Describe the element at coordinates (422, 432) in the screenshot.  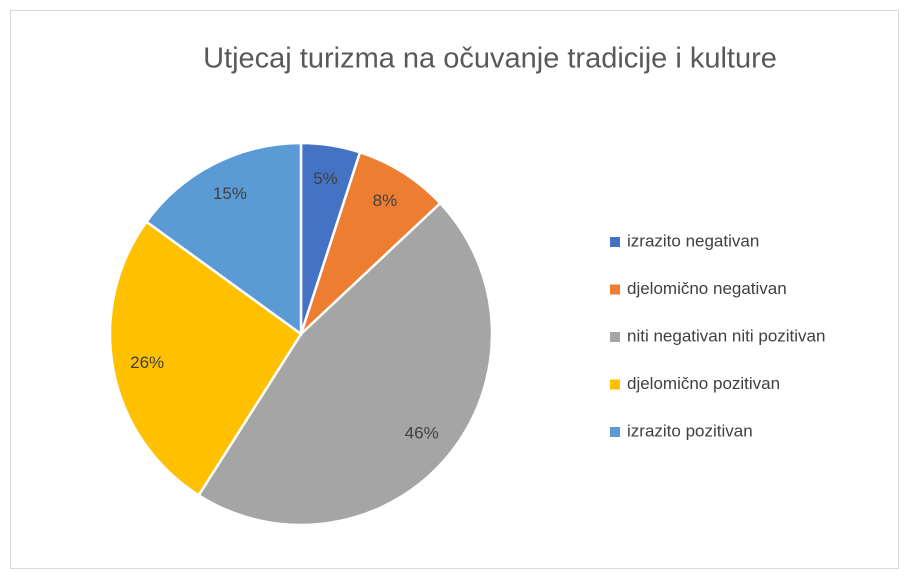
I see `value-label: 46%` at that location.